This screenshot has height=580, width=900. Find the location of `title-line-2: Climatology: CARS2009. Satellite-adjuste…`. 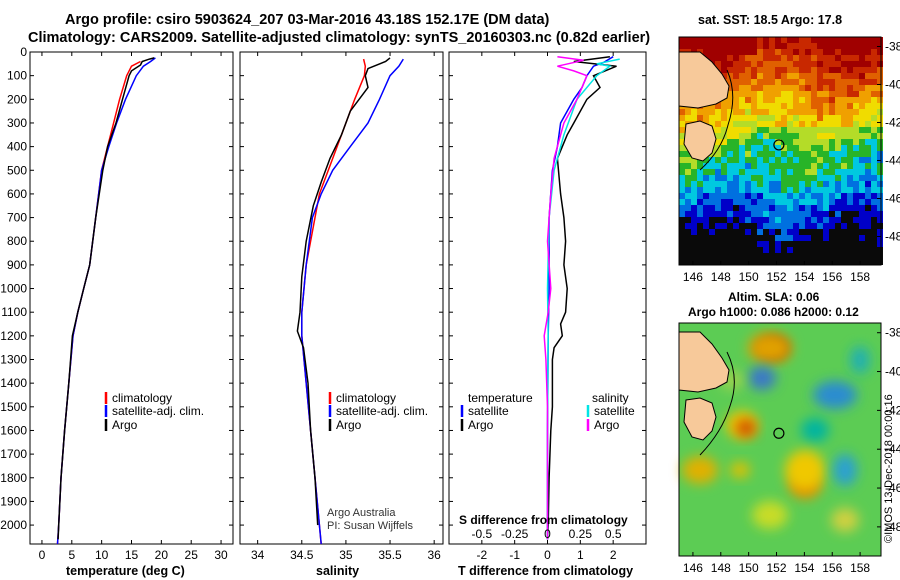

title-line-2: Climatology: CARS2009. Satellite-adjuste… is located at coordinates (339, 38).